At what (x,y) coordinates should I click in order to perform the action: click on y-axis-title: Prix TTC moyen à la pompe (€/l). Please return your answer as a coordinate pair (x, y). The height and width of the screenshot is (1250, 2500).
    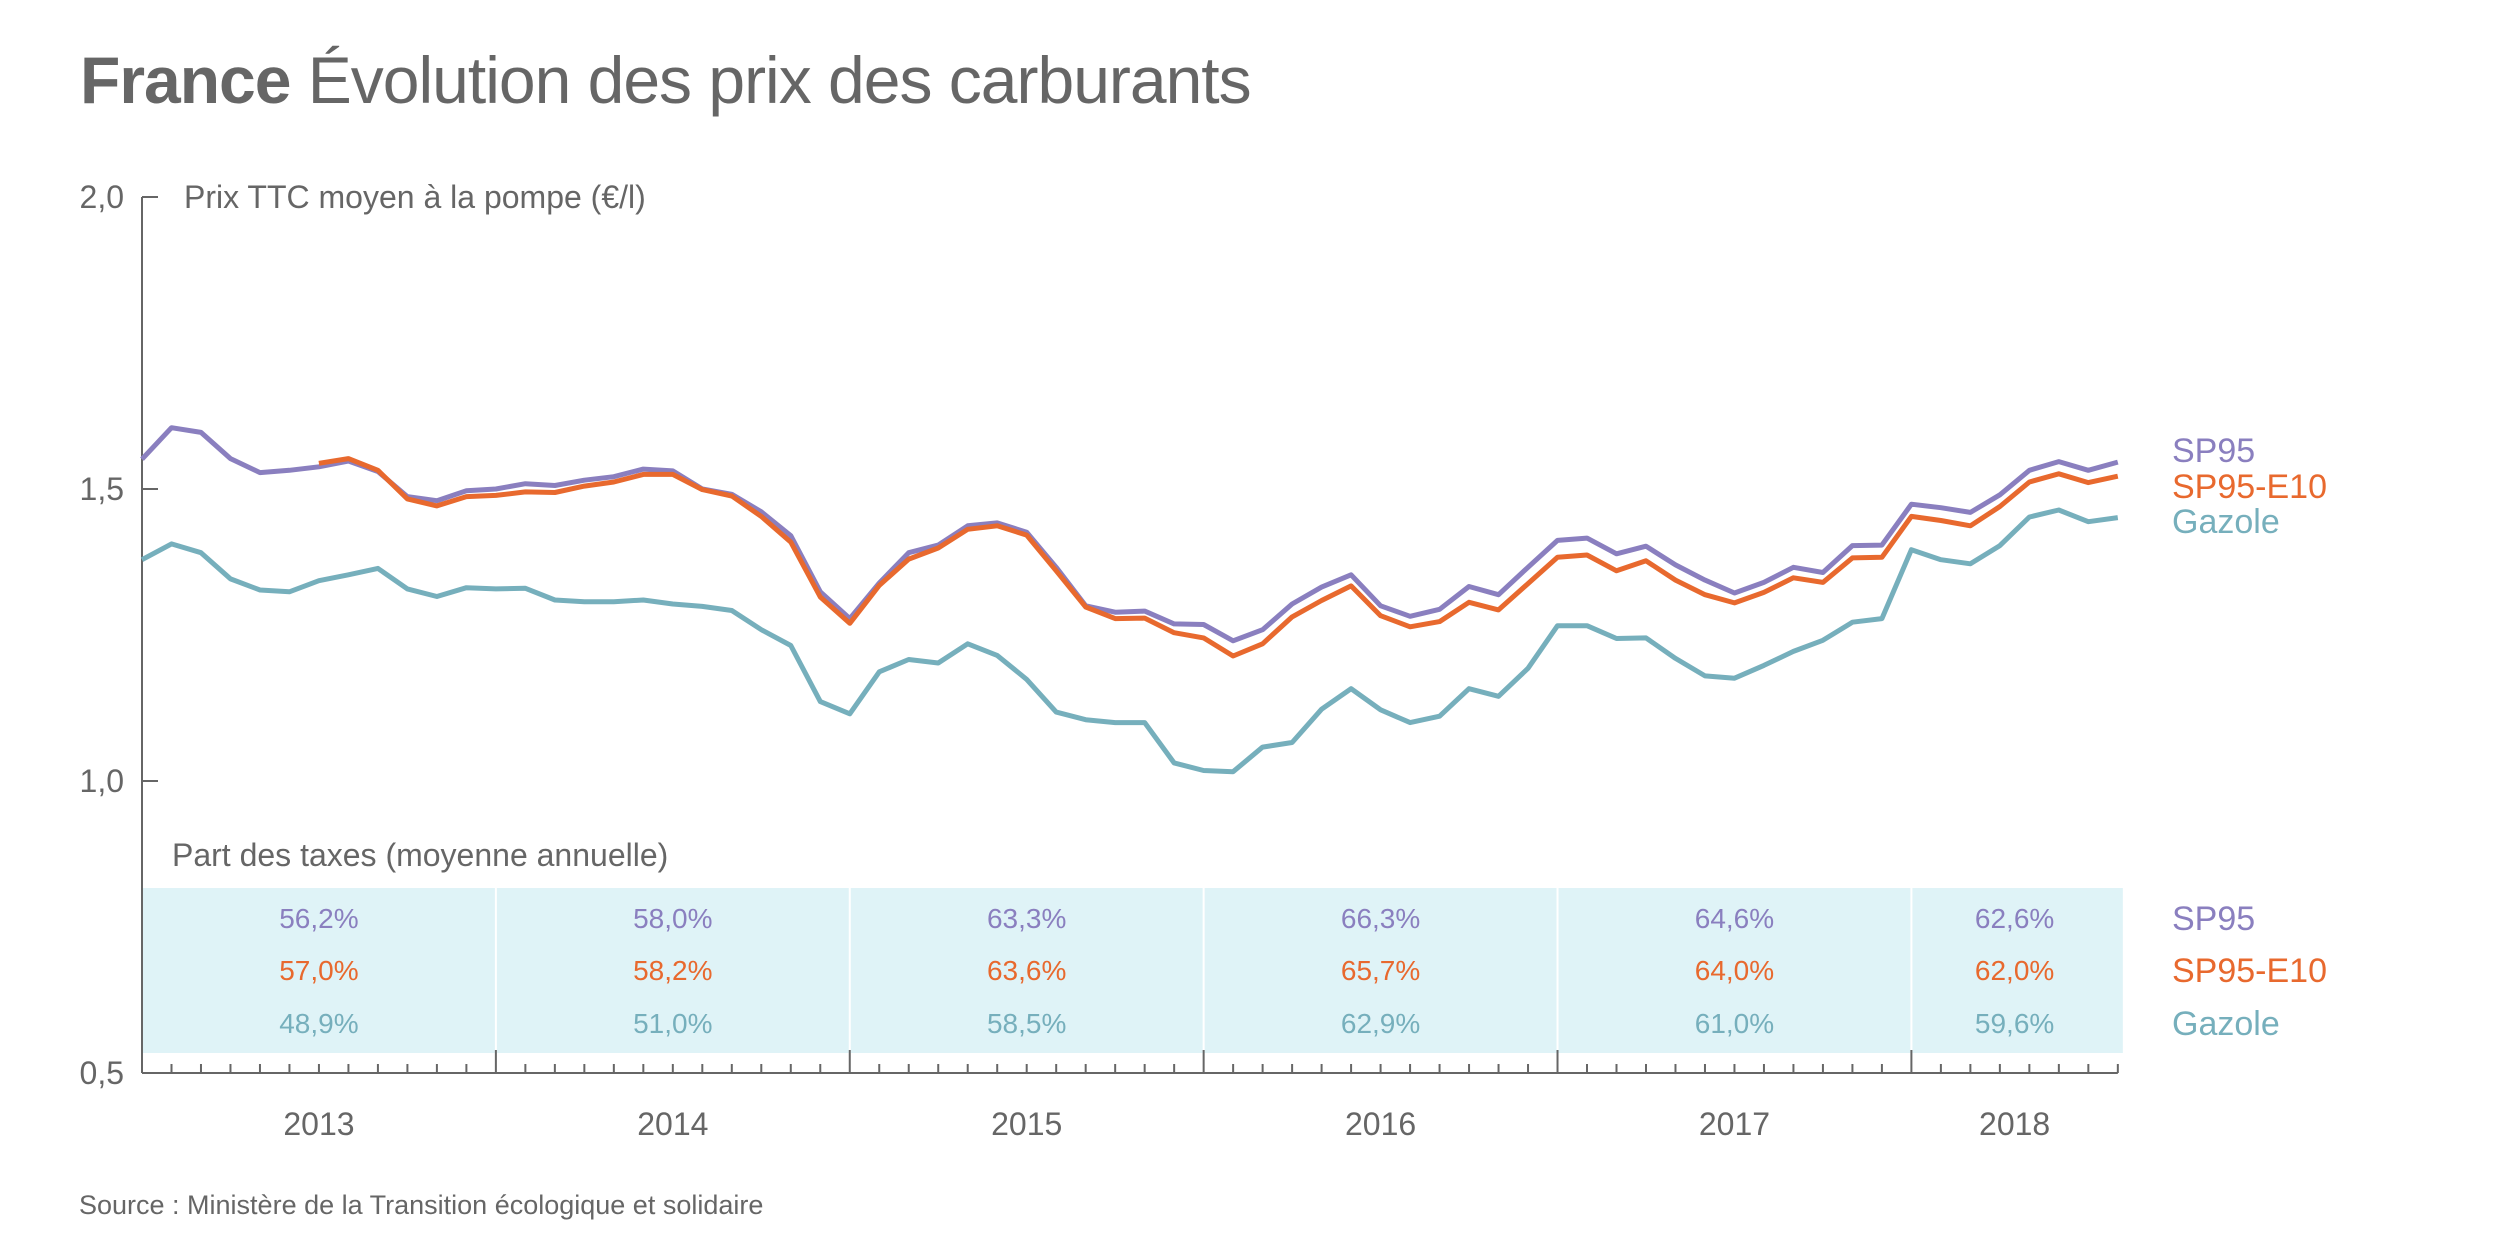
    Looking at the image, I should click on (415, 197).